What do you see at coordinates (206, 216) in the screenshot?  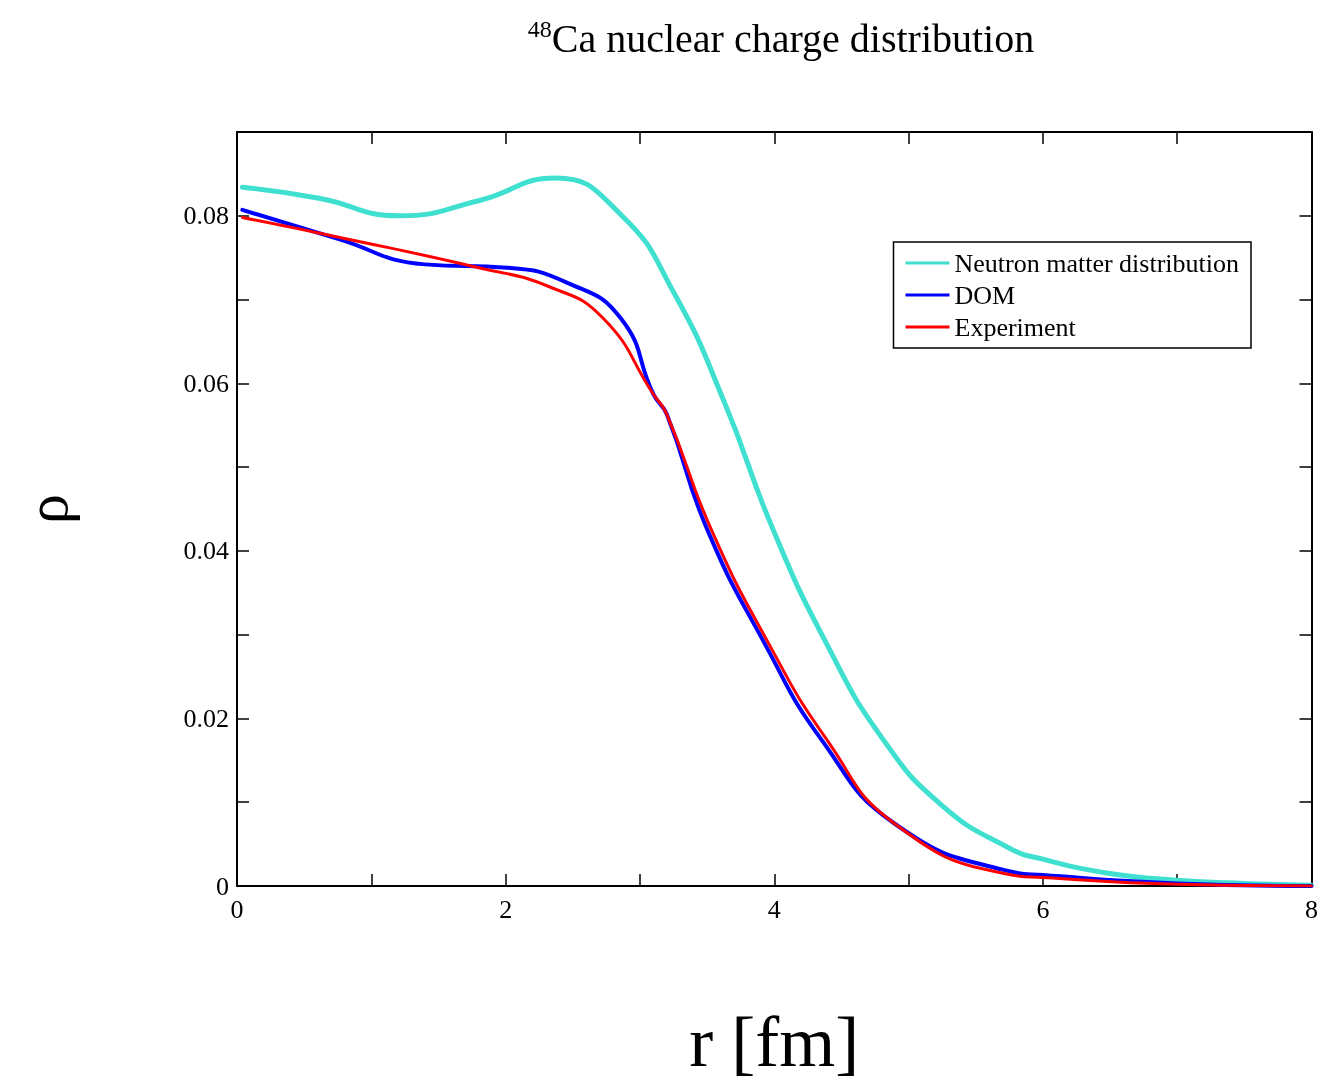 I see `y-tick-label: 0.08` at bounding box center [206, 216].